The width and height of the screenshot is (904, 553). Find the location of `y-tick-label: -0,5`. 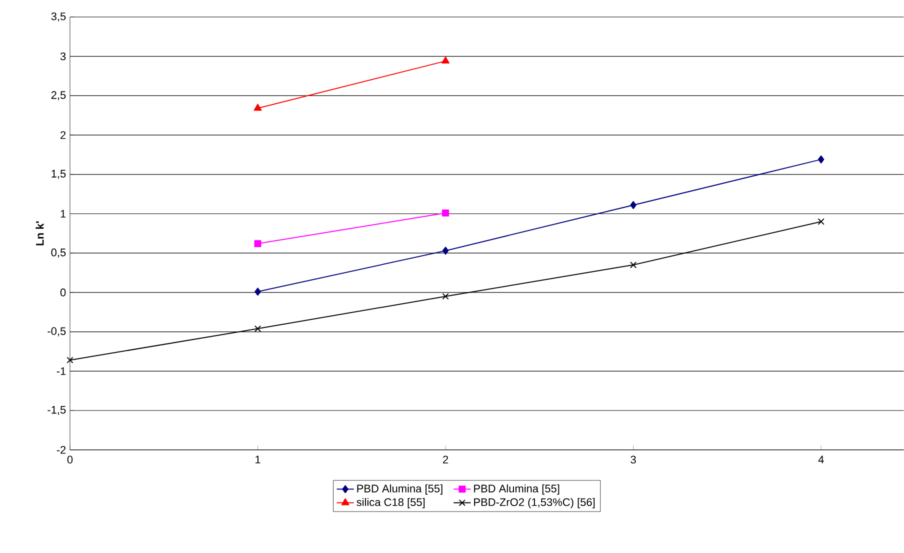

y-tick-label: -0,5 is located at coordinates (57, 331).